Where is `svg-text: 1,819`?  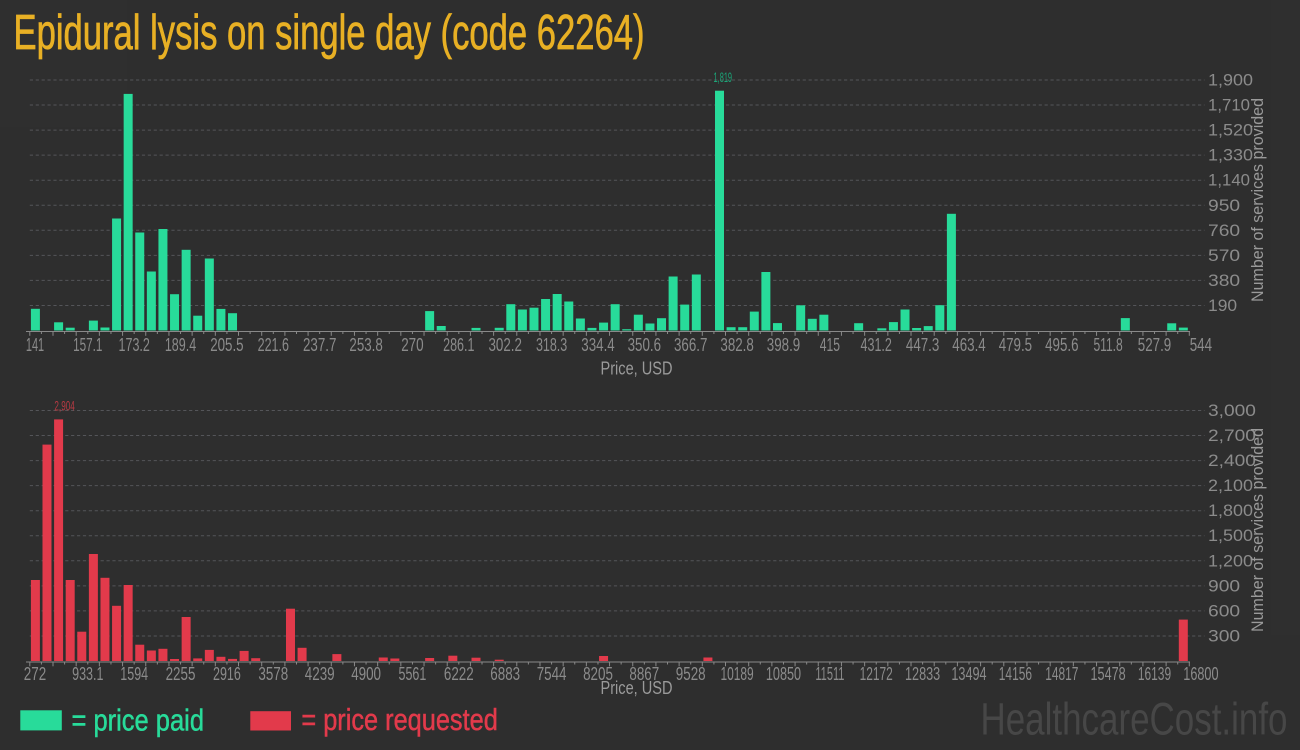
svg-text: 1,819 is located at coordinates (723, 77).